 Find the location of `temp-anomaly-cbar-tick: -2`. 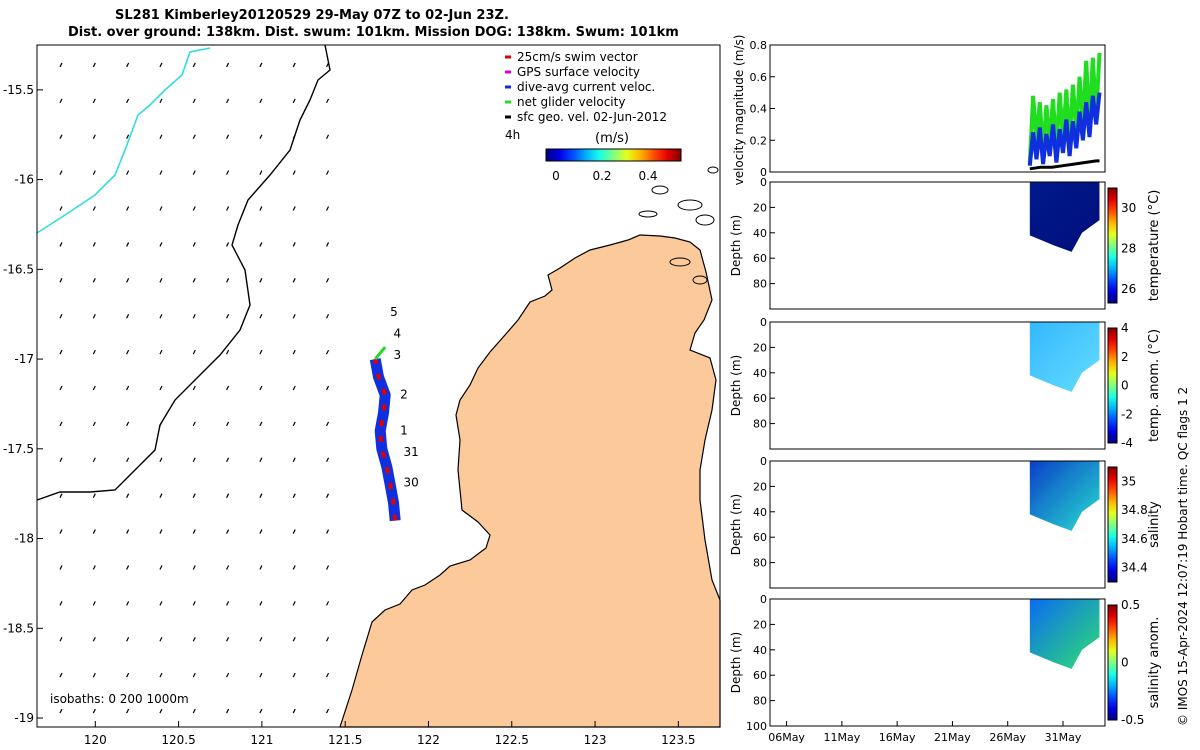

temp-anomaly-cbar-tick: -2 is located at coordinates (1127, 414).